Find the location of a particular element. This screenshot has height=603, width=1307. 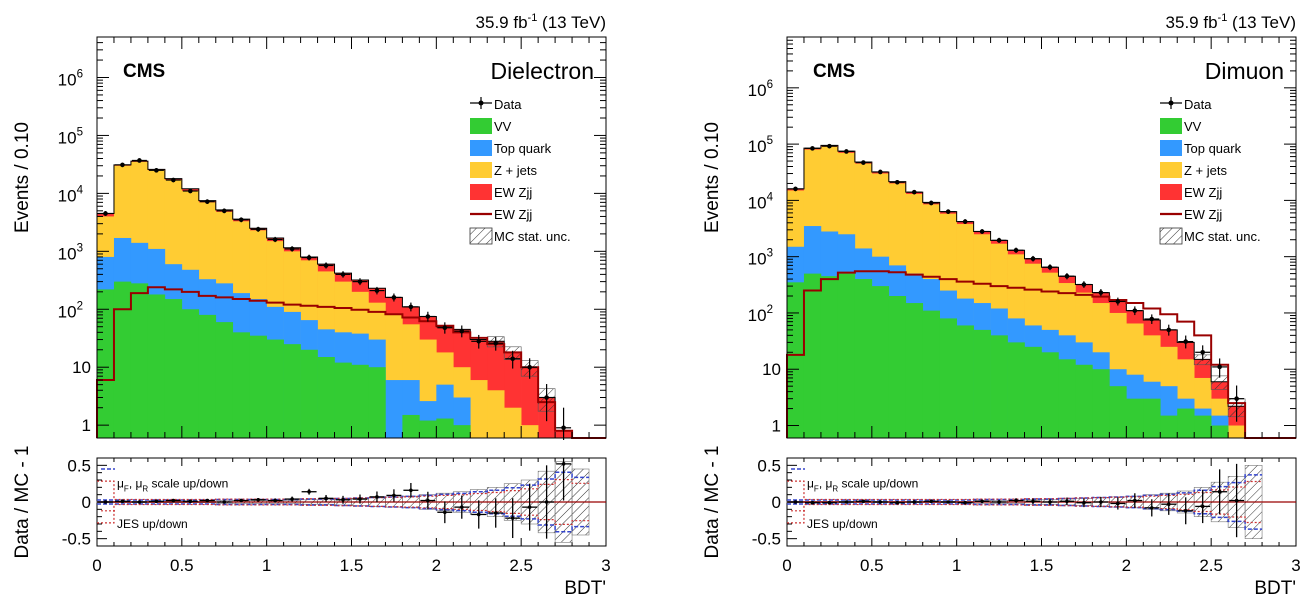

legend-label: Z + jets is located at coordinates (515, 170).